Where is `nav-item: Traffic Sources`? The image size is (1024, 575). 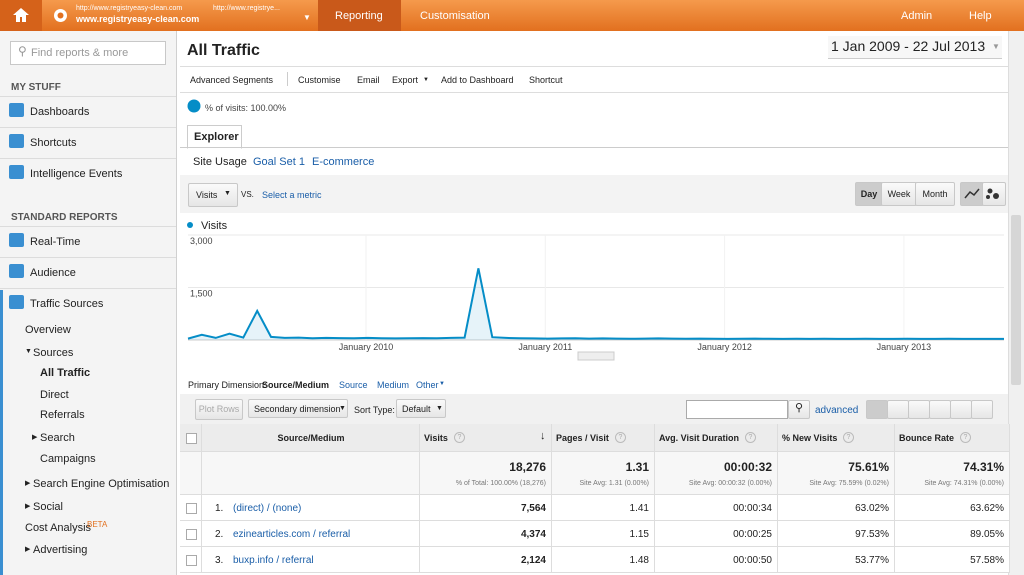
nav-item: Traffic Sources is located at coordinates (67, 304).